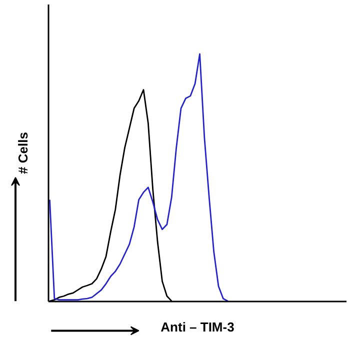 The height and width of the screenshot is (350, 350). I want to click on x-axis-title: Anti – TIM-3, so click(197, 327).